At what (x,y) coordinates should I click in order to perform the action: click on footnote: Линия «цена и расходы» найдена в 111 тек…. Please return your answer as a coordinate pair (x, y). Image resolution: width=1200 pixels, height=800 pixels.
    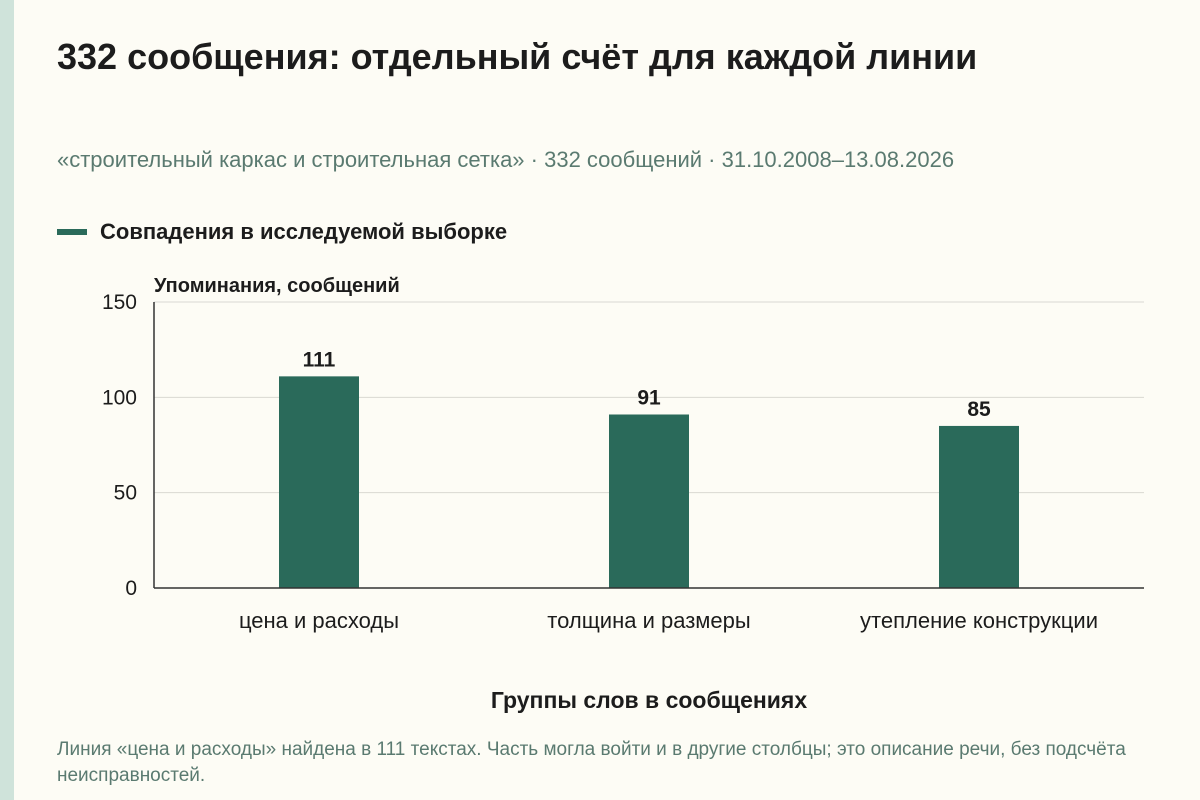
    Looking at the image, I should click on (591, 762).